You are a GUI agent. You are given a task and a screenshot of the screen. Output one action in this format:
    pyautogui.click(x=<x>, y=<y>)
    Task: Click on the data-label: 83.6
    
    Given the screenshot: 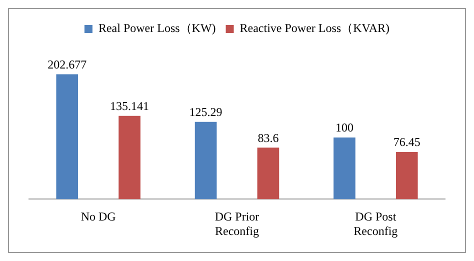 What is the action you would take?
    pyautogui.click(x=268, y=137)
    